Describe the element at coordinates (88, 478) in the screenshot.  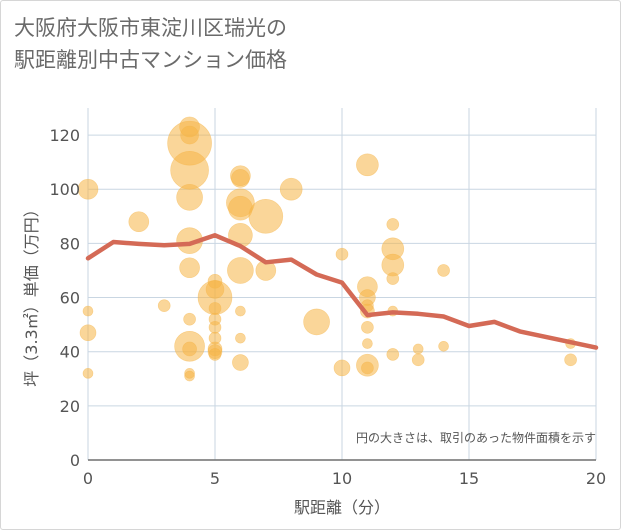
I see `x-tick-label: 0` at that location.